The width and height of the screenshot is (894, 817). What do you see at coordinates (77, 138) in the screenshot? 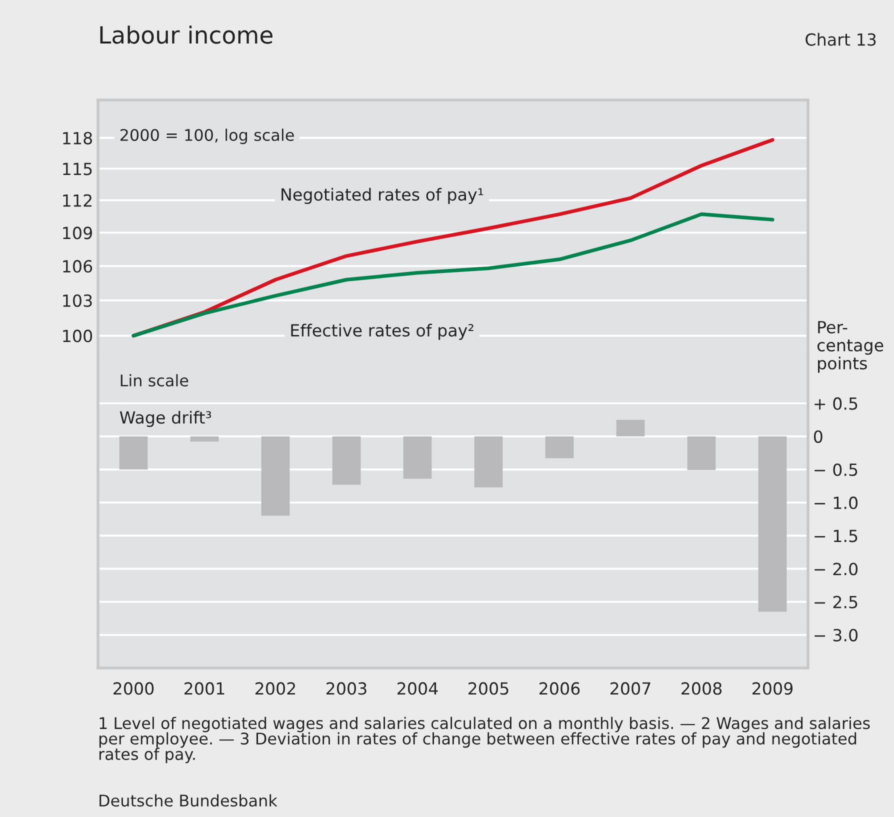
I see `y-tick-label: 118` at bounding box center [77, 138].